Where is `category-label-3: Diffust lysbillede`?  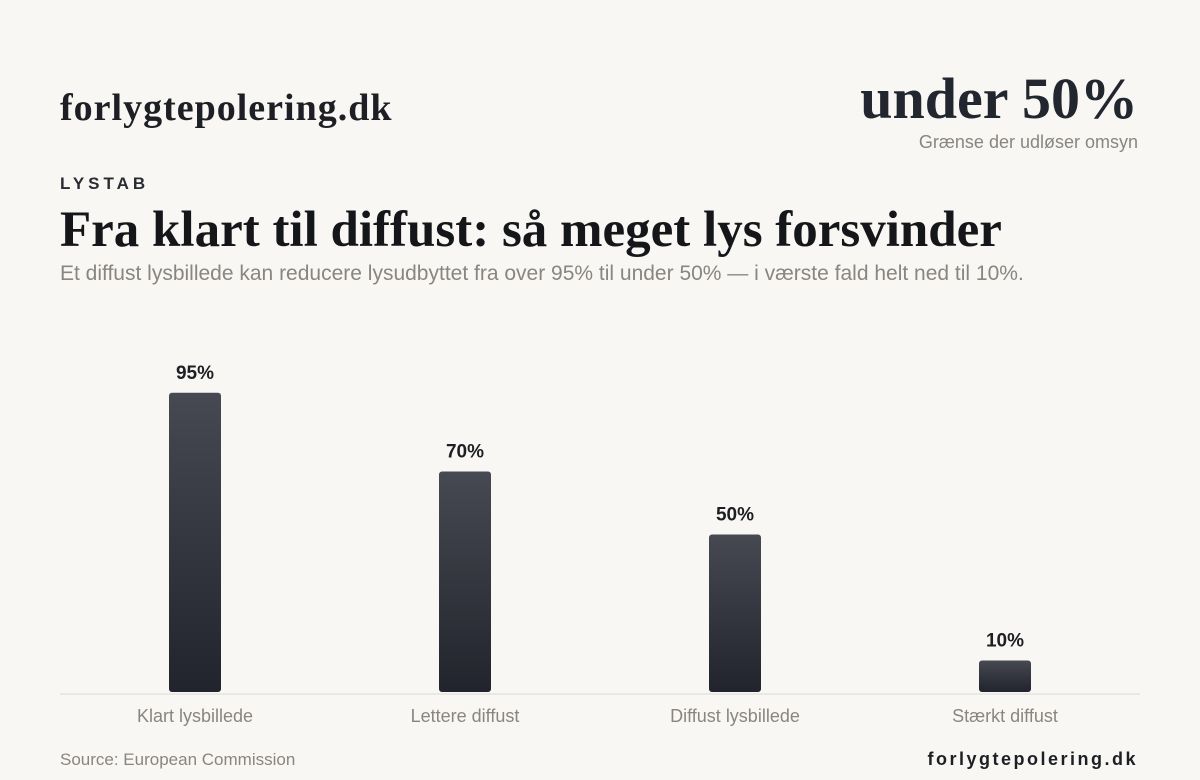
category-label-3: Diffust lysbillede is located at coordinates (735, 716).